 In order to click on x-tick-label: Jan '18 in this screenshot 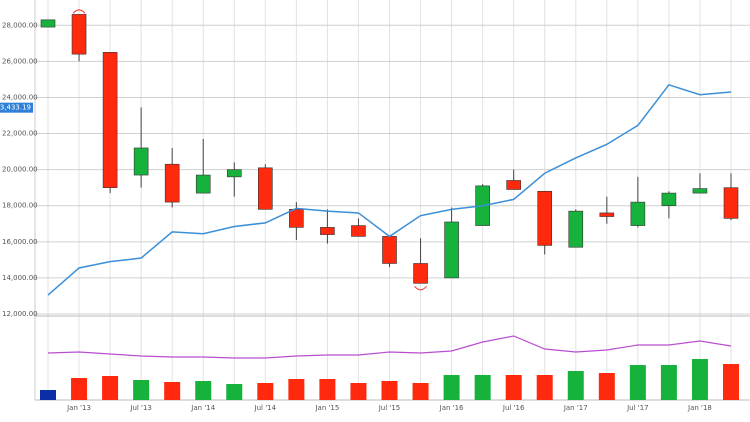, I will do `click(699, 408)`.